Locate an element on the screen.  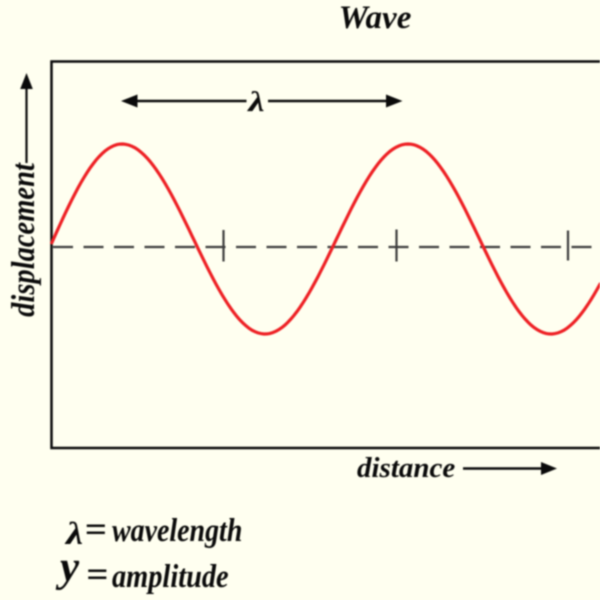
svg-text: wavelength is located at coordinates (177, 530).